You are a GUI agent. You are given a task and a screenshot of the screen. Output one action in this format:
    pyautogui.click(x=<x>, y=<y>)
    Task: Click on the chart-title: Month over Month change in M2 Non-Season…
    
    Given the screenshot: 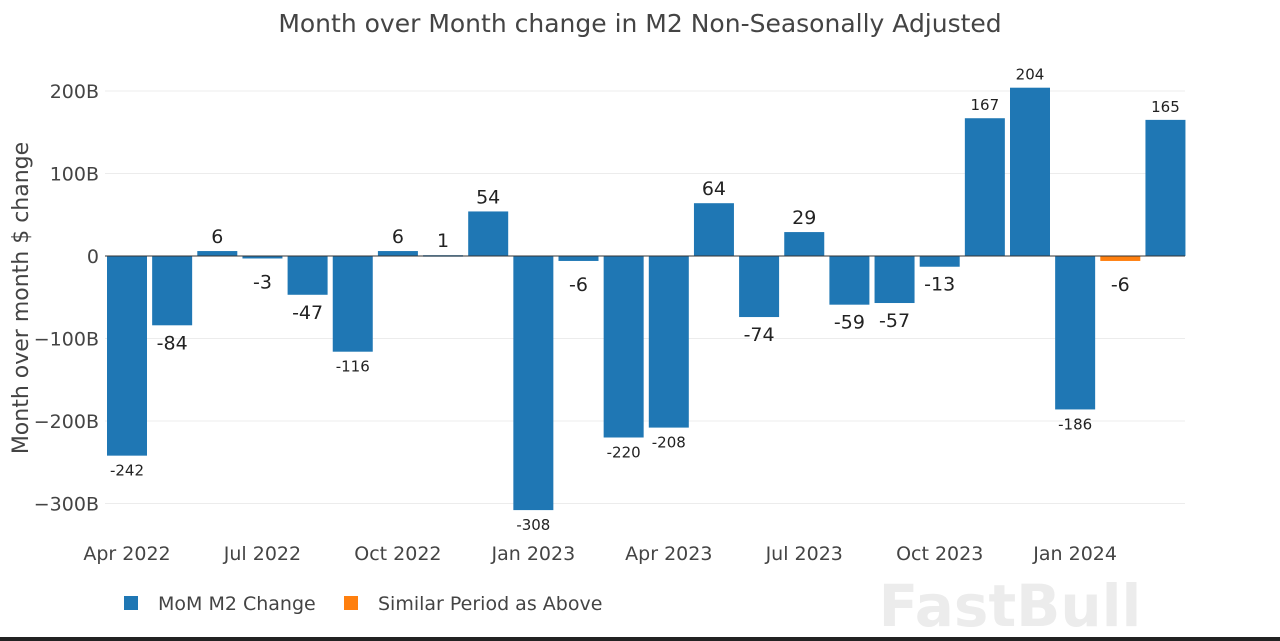 What is the action you would take?
    pyautogui.click(x=639, y=23)
    